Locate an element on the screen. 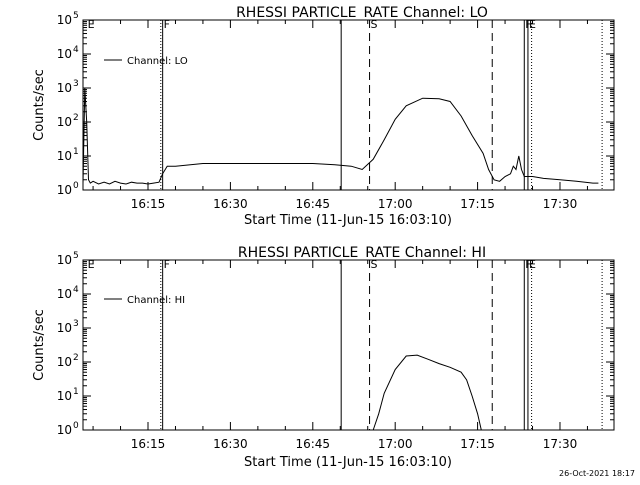  date-stamp: 26-Oct-2021 18:17 is located at coordinates (597, 473).